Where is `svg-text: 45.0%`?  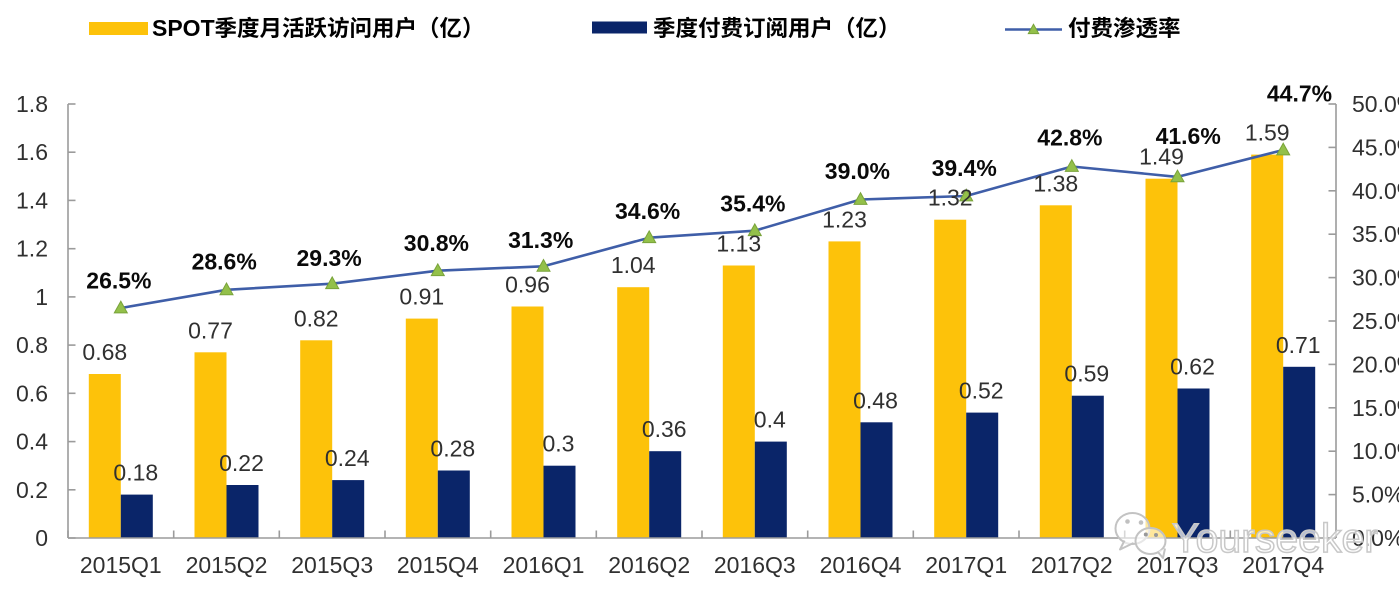
svg-text: 45.0% is located at coordinates (1375, 147).